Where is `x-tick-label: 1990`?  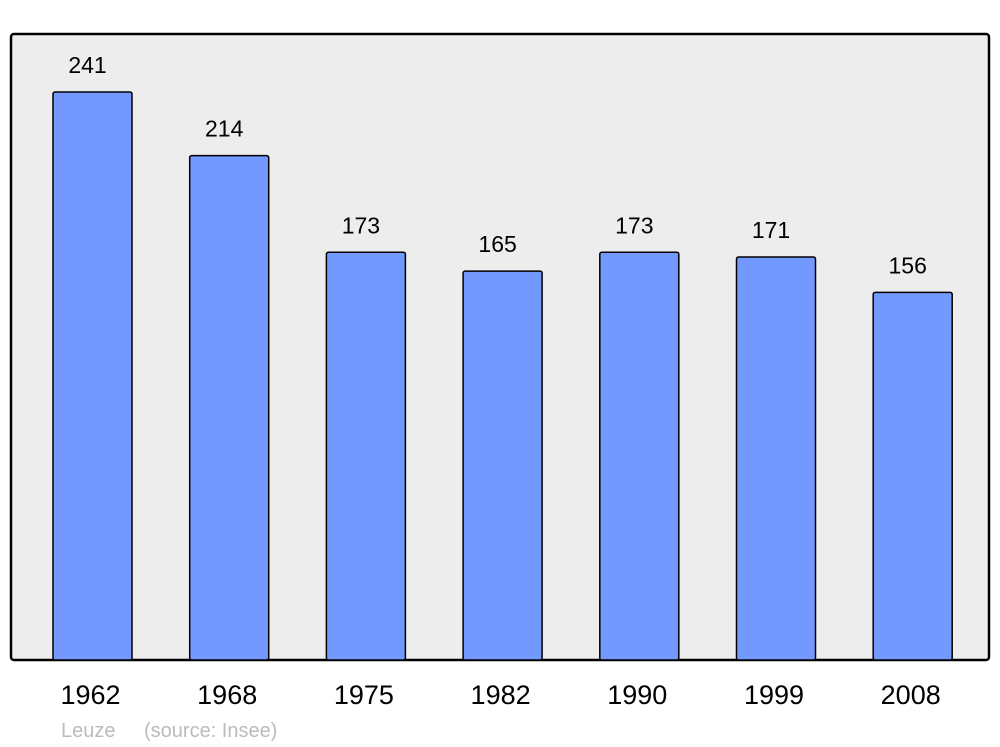
x-tick-label: 1990 is located at coordinates (637, 695).